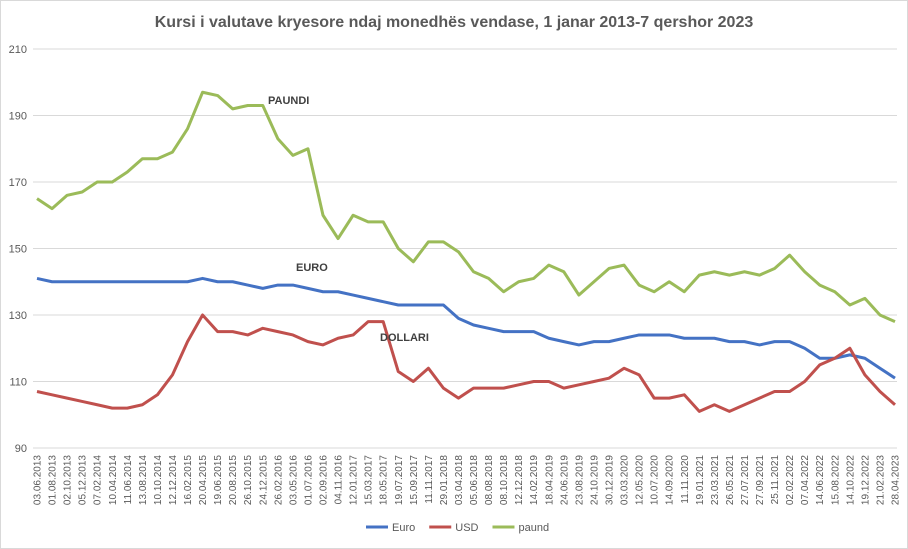  I want to click on x-tick-label: 01.08.2013, so click(53, 480).